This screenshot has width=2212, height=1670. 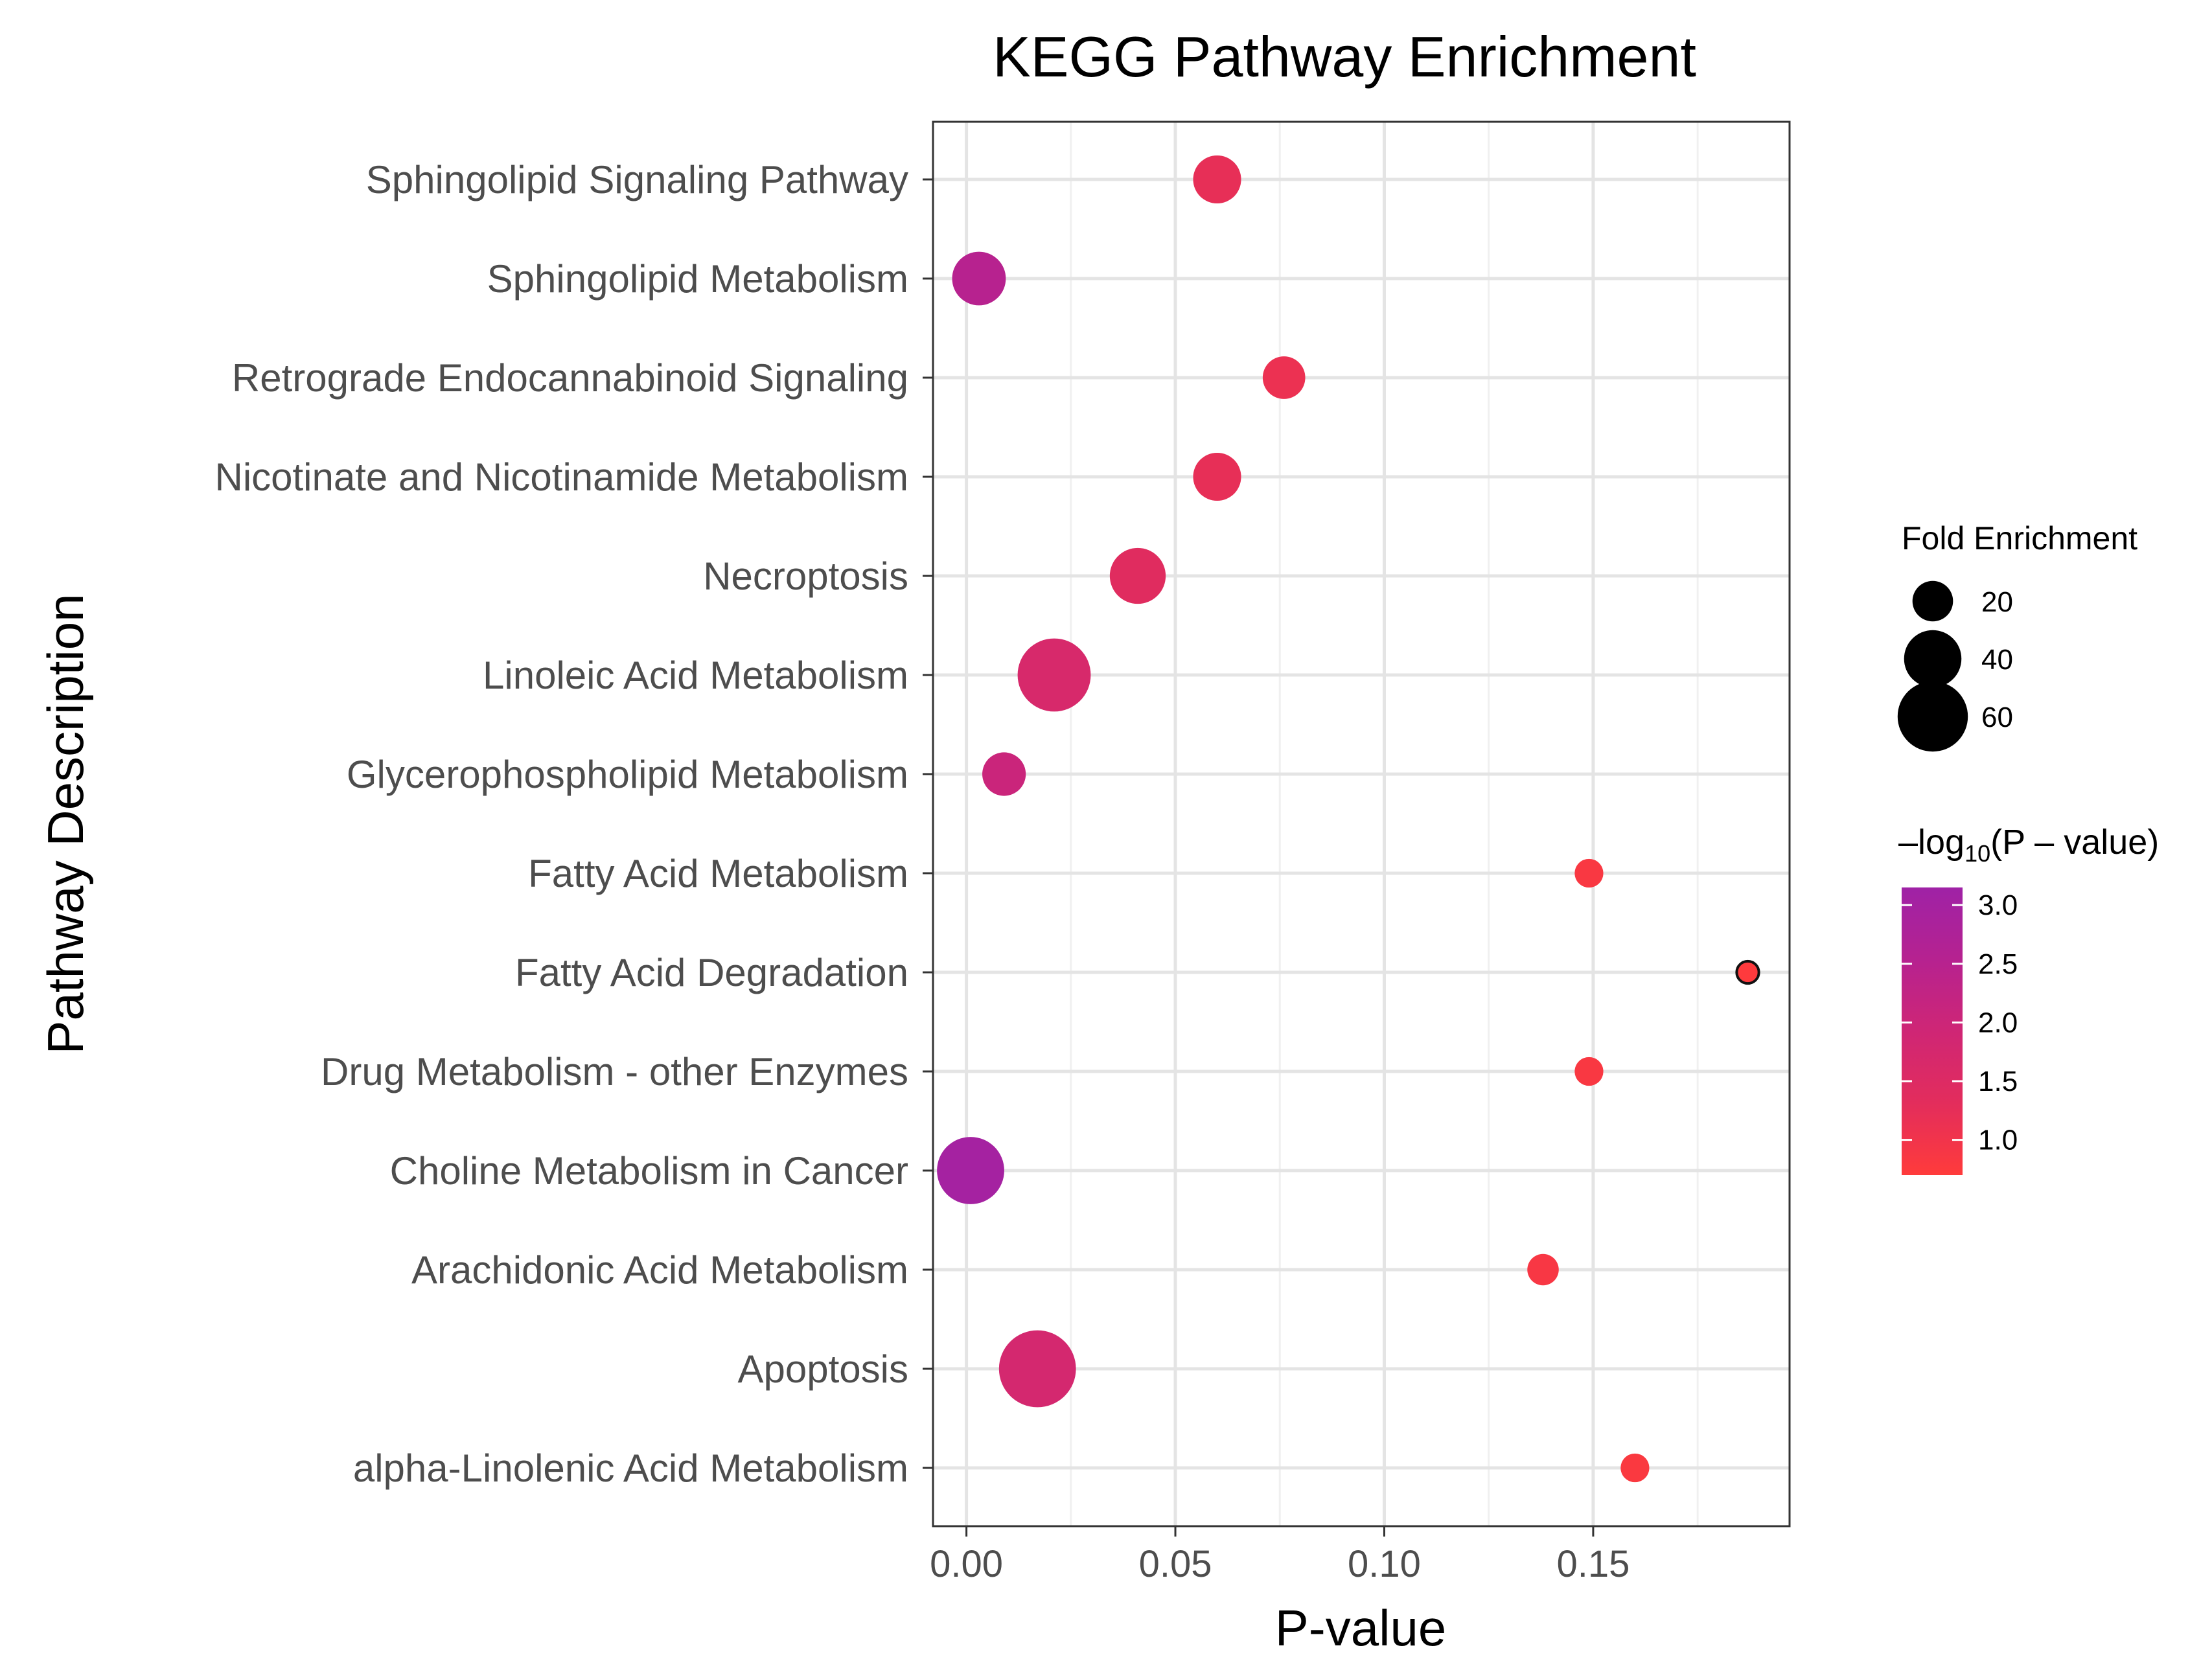 I want to click on y-tick-label: Apoptosis, so click(x=823, y=1369).